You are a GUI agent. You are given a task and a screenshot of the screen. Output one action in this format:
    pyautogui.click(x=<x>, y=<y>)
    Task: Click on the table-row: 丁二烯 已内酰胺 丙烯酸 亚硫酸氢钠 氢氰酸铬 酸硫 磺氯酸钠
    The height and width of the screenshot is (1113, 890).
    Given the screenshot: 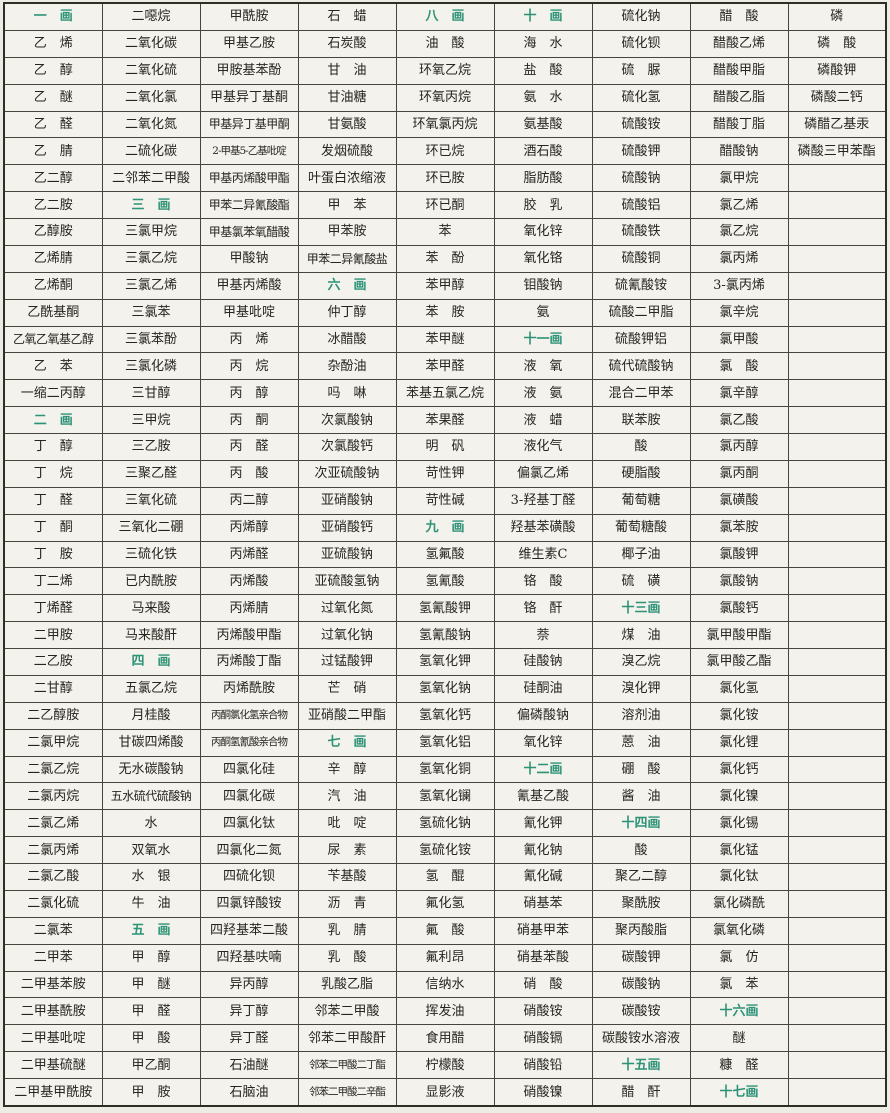 What is the action you would take?
    pyautogui.click(x=445, y=581)
    